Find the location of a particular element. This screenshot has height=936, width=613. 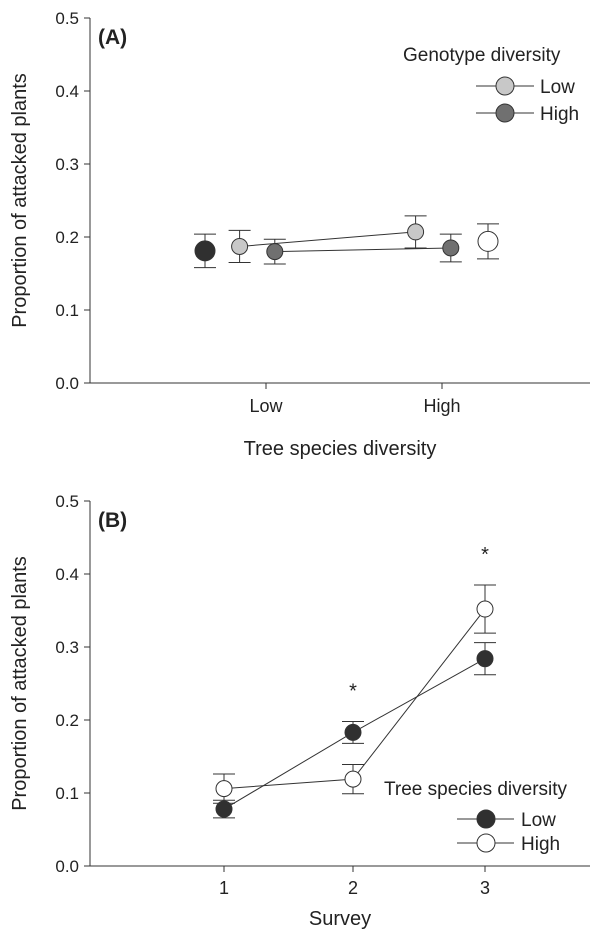

x-tick-label: Low is located at coordinates (266, 406).